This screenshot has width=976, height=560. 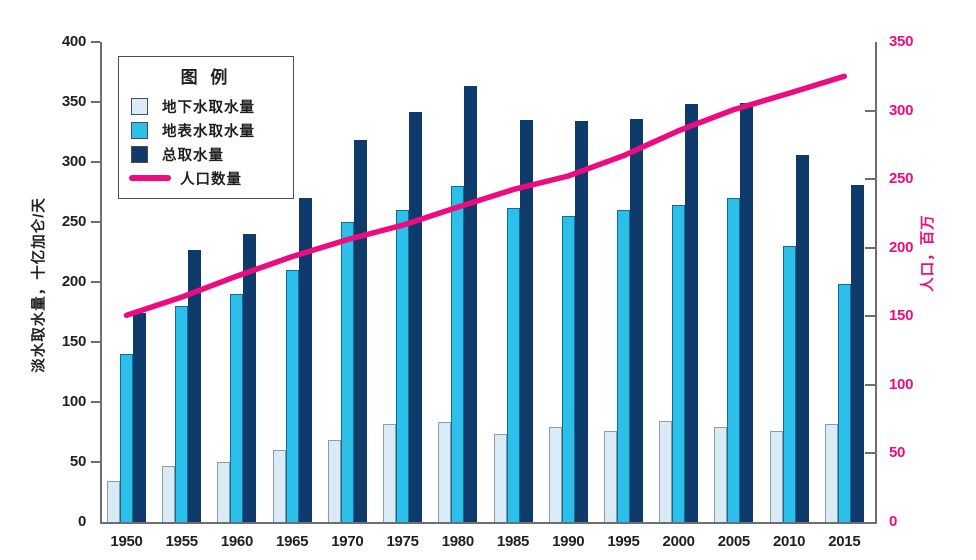 I want to click on total-swatch-icon, so click(x=139, y=154).